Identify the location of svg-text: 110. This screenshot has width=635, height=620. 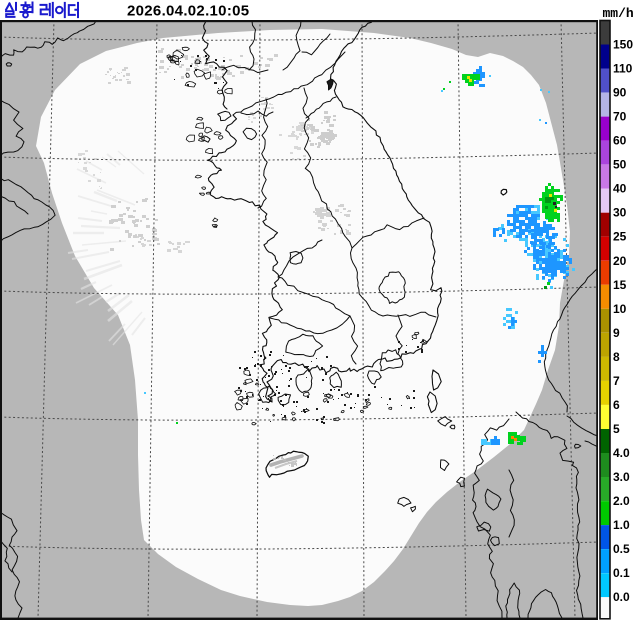
(623, 69).